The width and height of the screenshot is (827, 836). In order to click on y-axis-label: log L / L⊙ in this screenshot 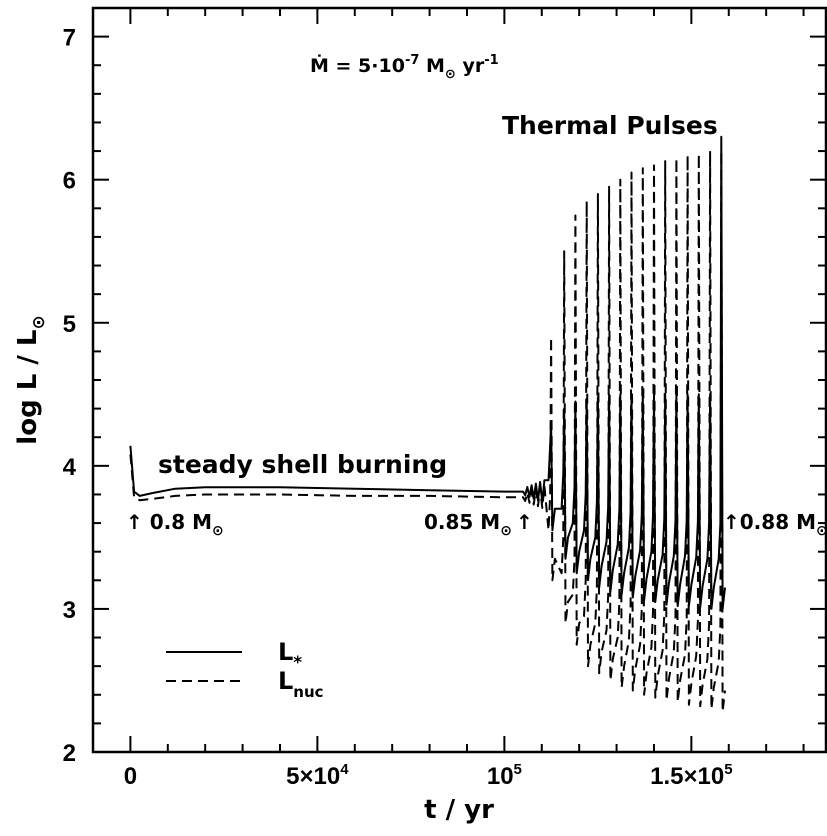, I will do `click(31, 379)`.